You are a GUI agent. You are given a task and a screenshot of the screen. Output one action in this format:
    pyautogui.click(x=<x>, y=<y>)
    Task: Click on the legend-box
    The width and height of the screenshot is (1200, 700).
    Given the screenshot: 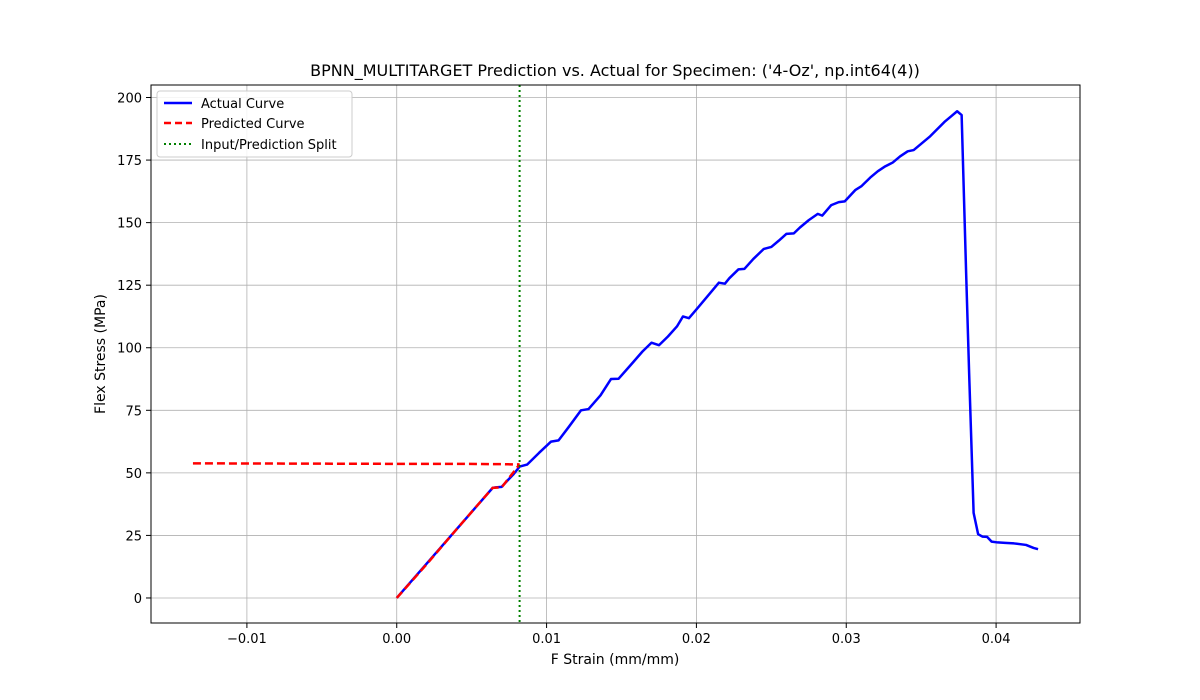 What is the action you would take?
    pyautogui.click(x=254, y=124)
    